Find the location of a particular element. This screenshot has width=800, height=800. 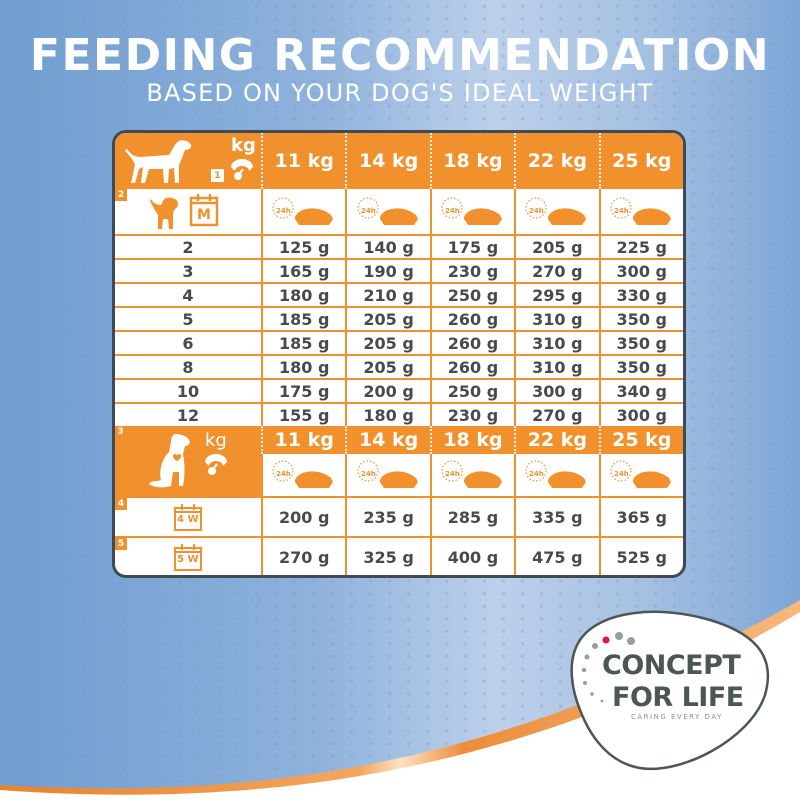

amount-cell: 295 g is located at coordinates (556, 295).